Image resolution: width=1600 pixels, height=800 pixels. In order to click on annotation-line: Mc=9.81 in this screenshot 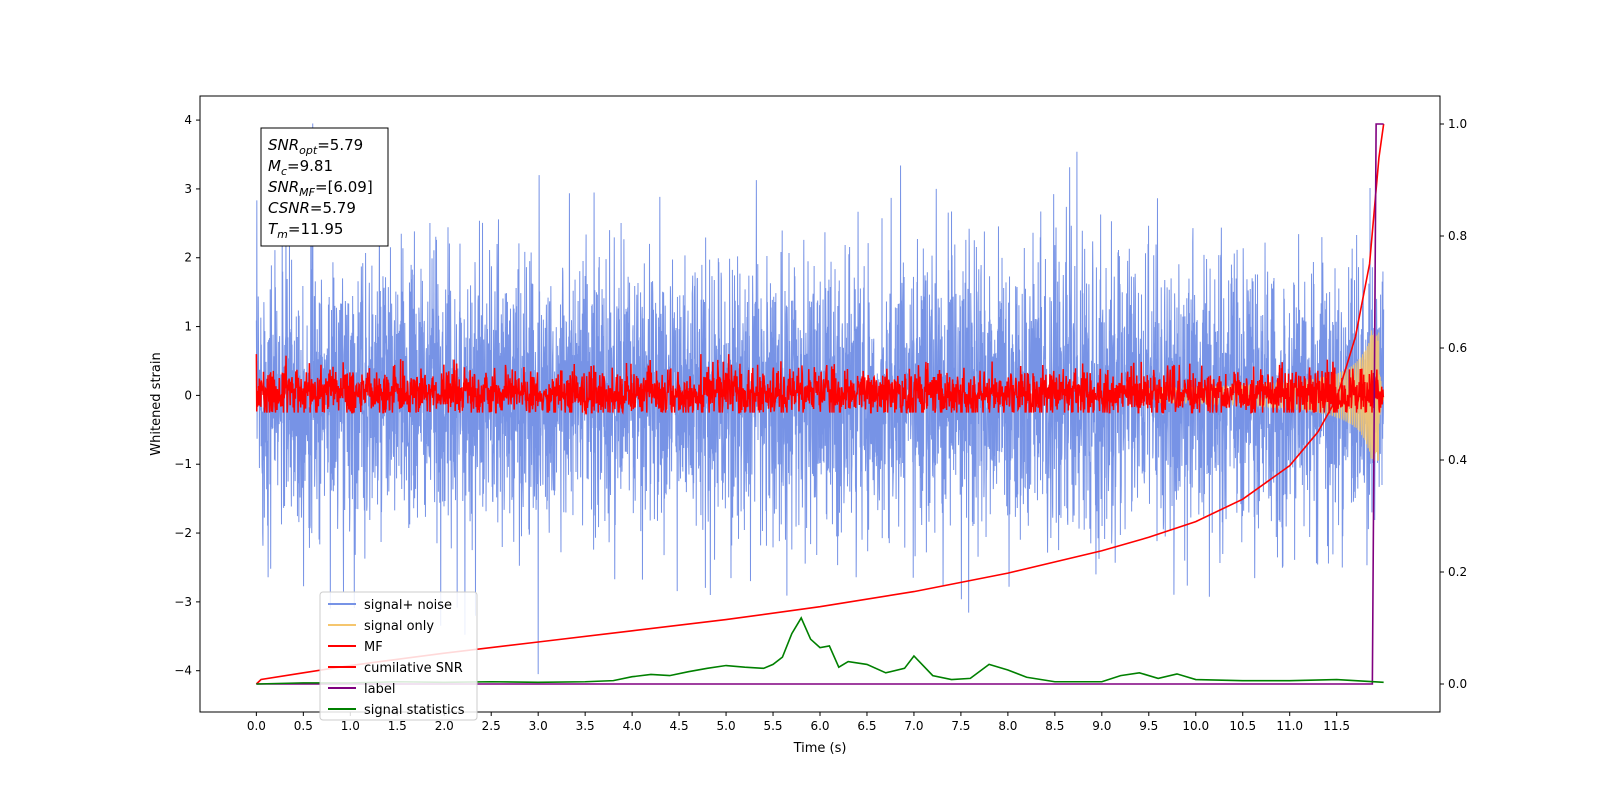, I will do `click(300, 167)`.